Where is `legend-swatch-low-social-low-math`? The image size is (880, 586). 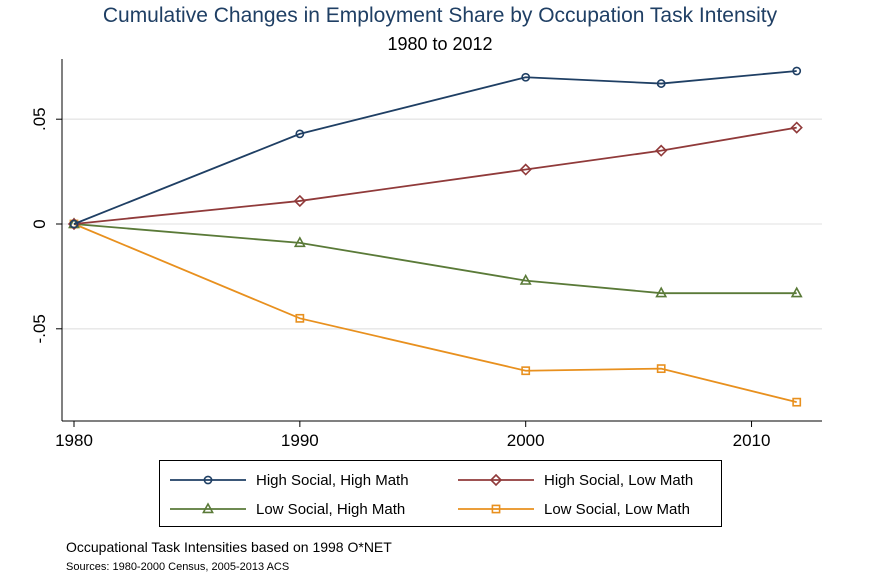 legend-swatch-low-social-low-math is located at coordinates (496, 509).